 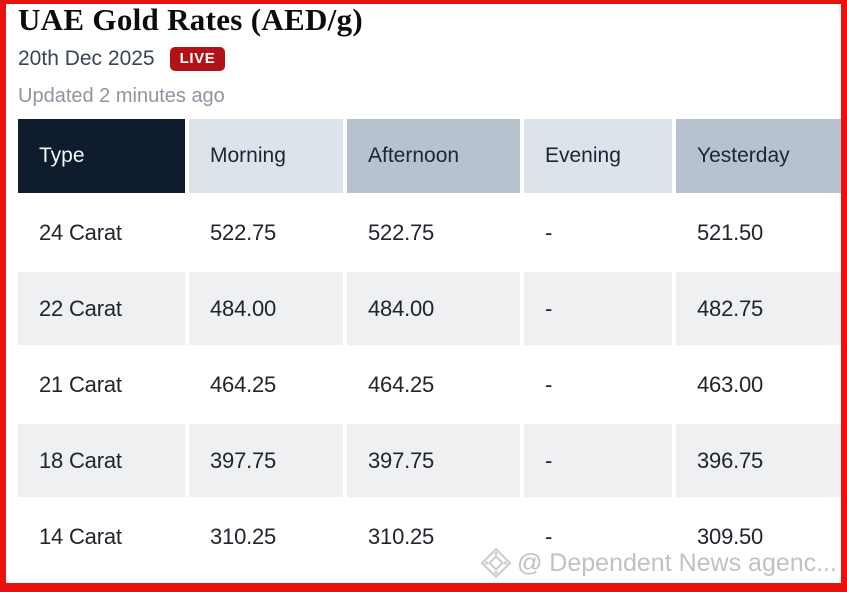 What do you see at coordinates (101, 384) in the screenshot?
I see `row-label: 21 Carat` at bounding box center [101, 384].